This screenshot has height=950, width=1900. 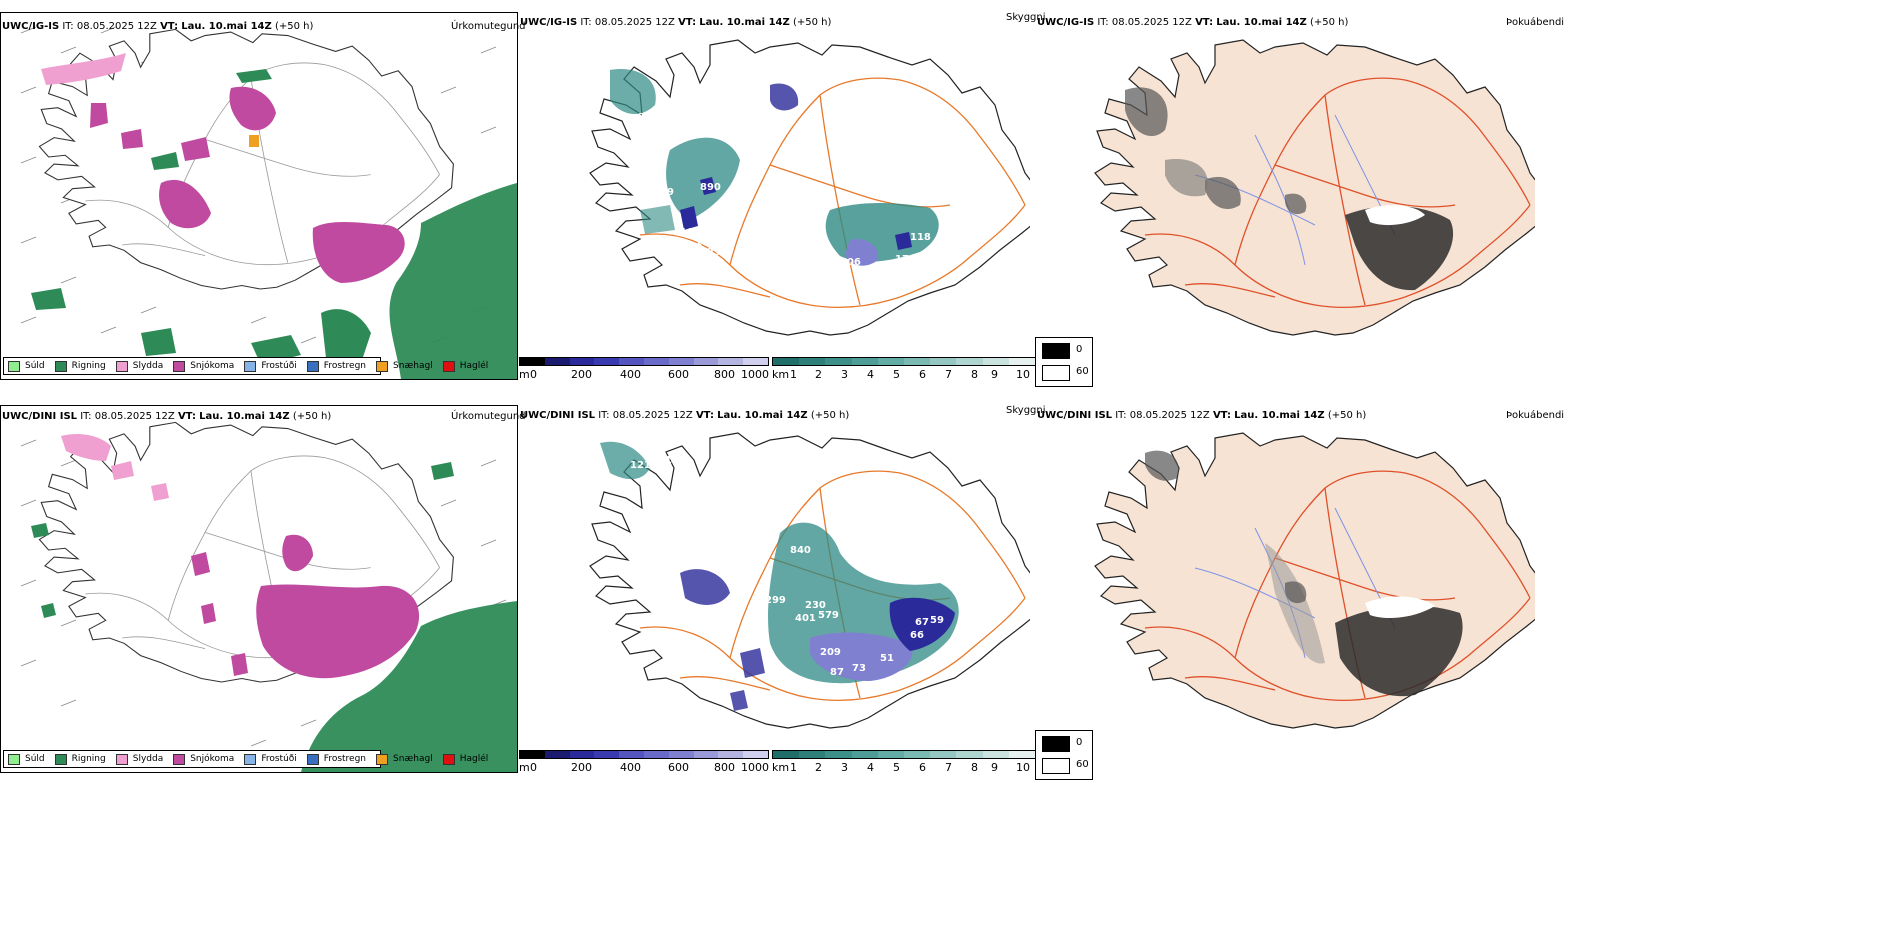 I want to click on svg-text: 278, so click(x=750, y=137).